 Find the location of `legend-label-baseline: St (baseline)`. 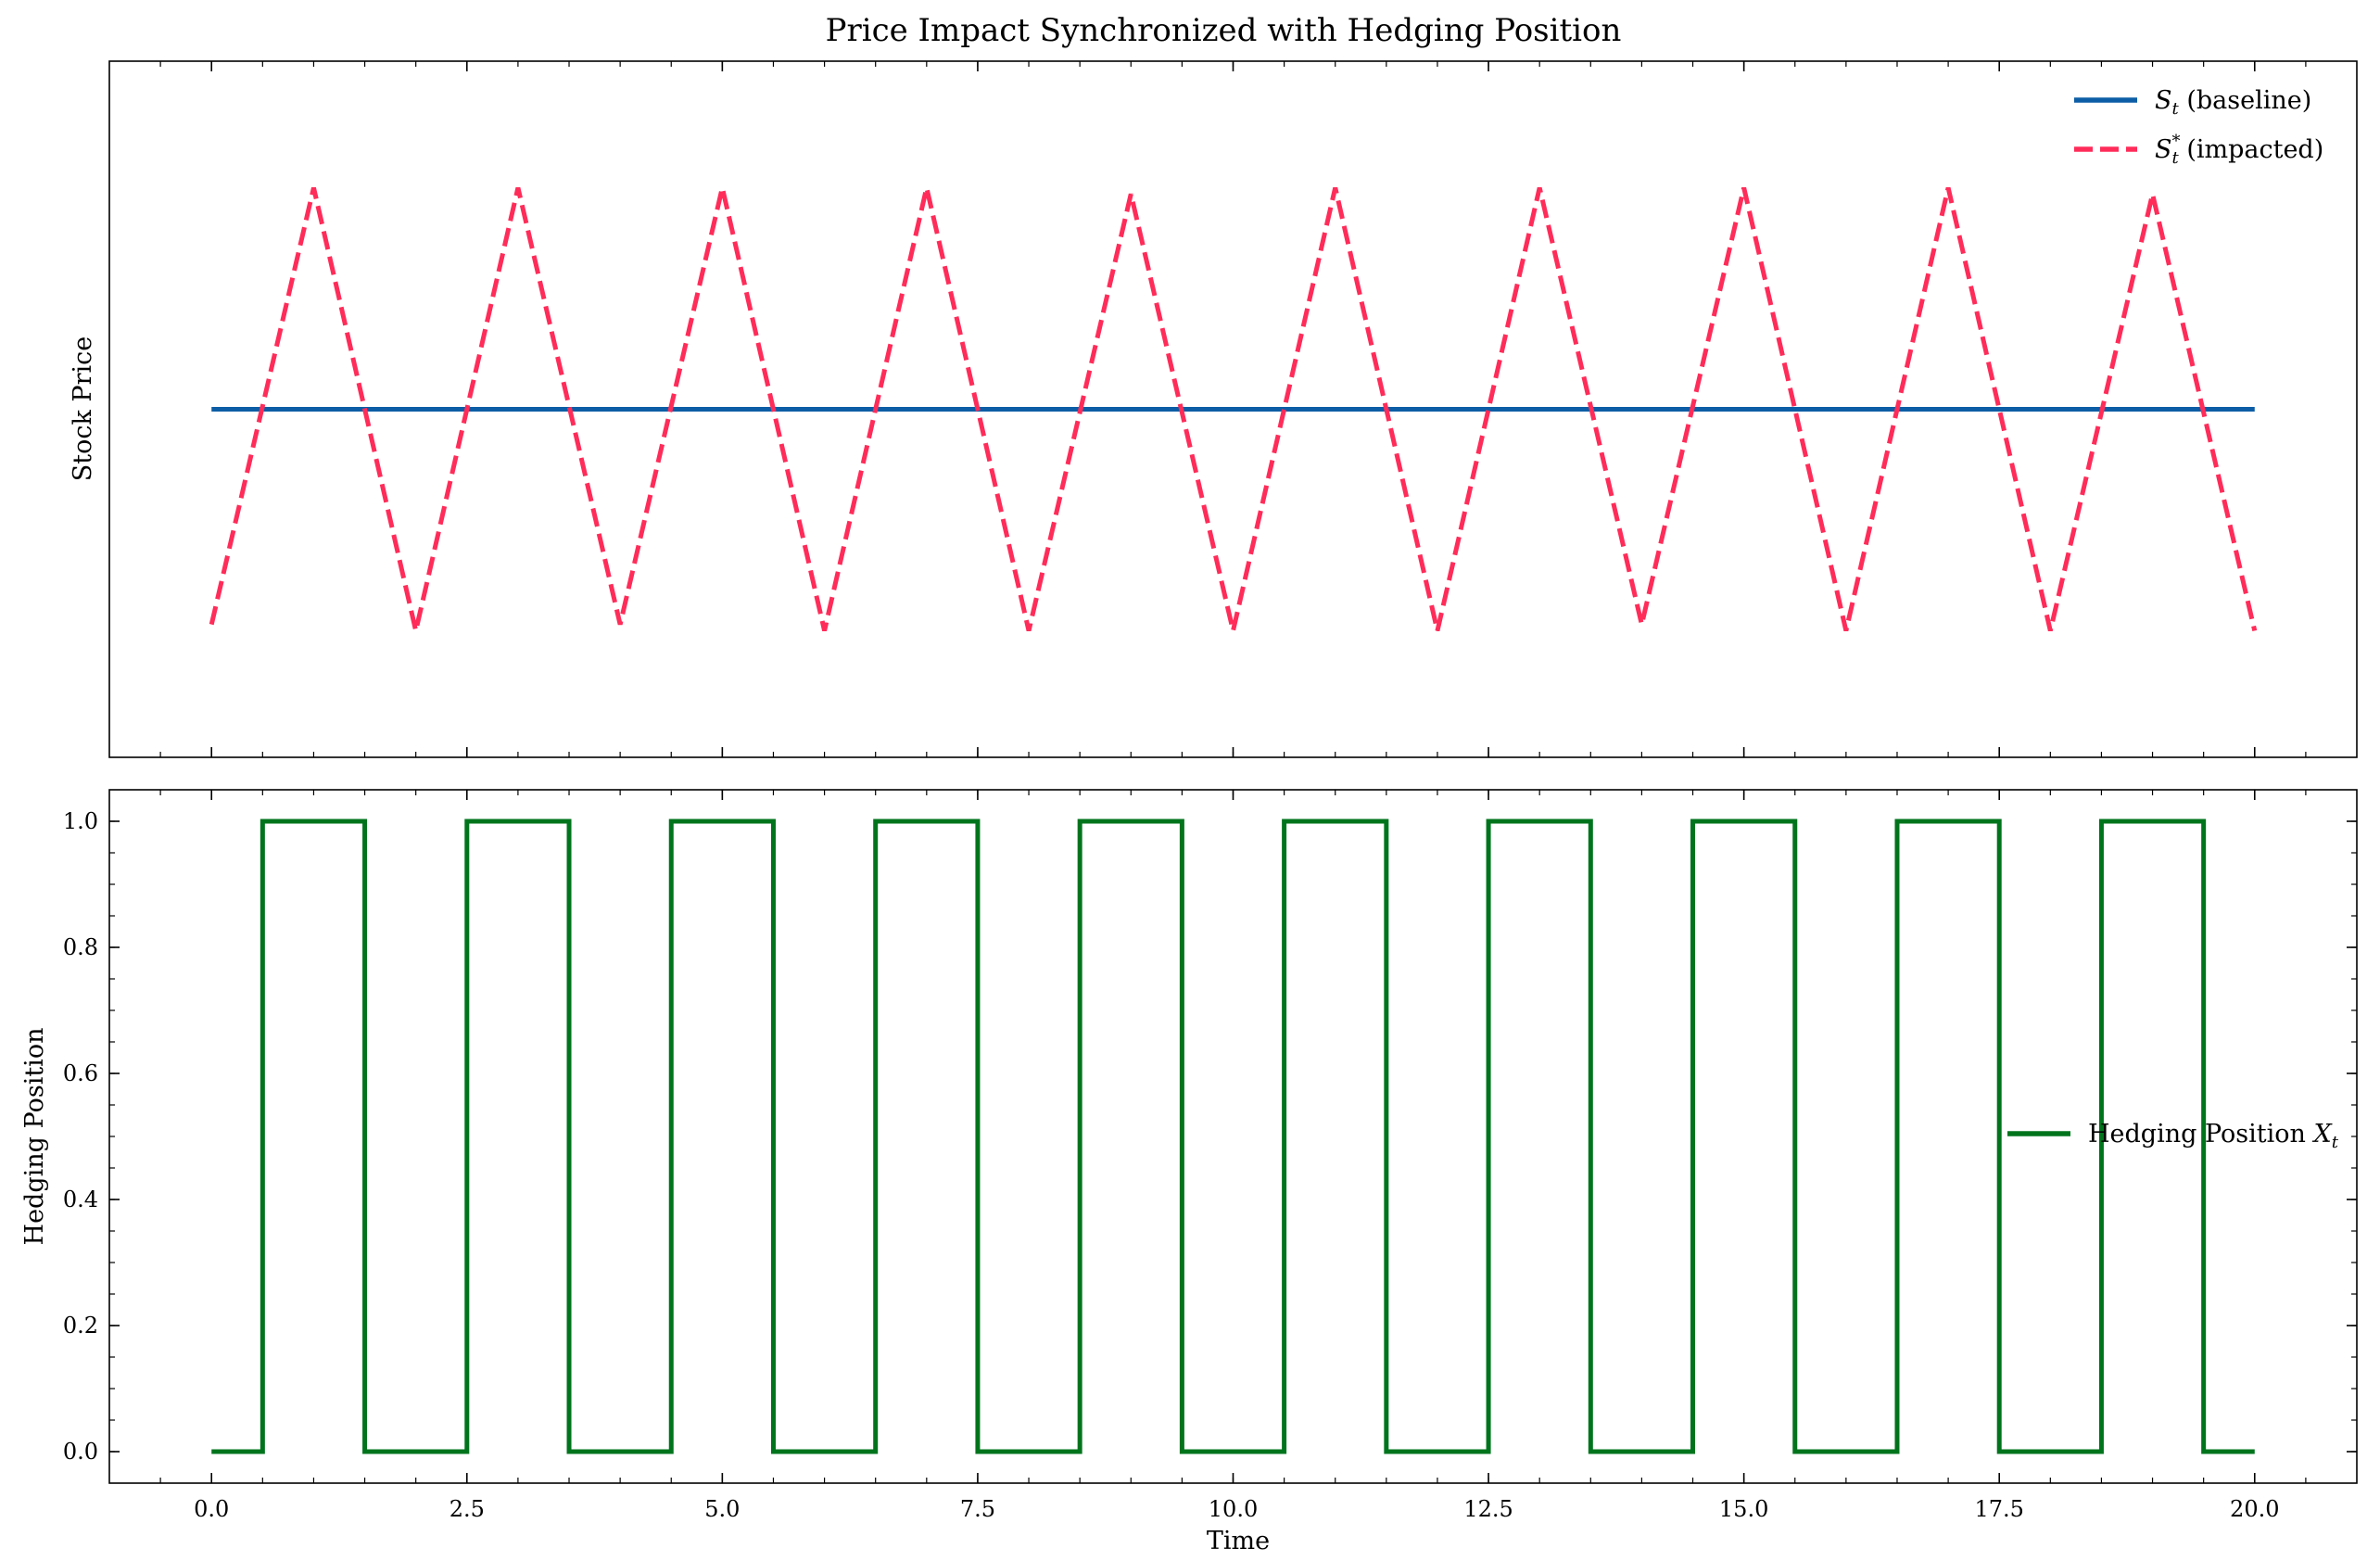

legend-label-baseline: St (baseline) is located at coordinates (2233, 102).